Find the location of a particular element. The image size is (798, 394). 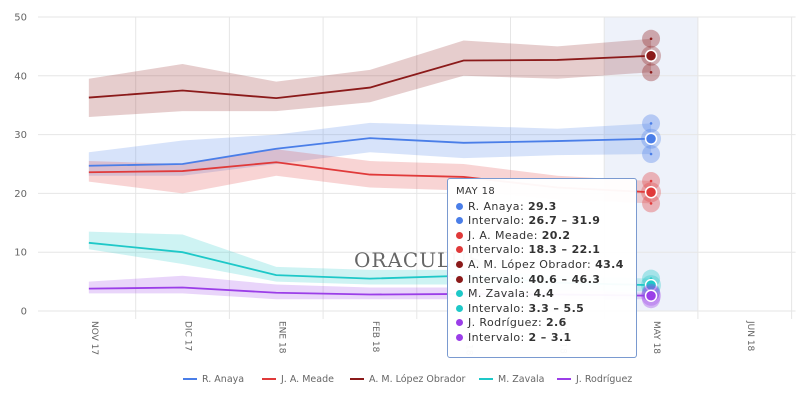

tooltip-lower: 18.3 is located at coordinates (543, 250).